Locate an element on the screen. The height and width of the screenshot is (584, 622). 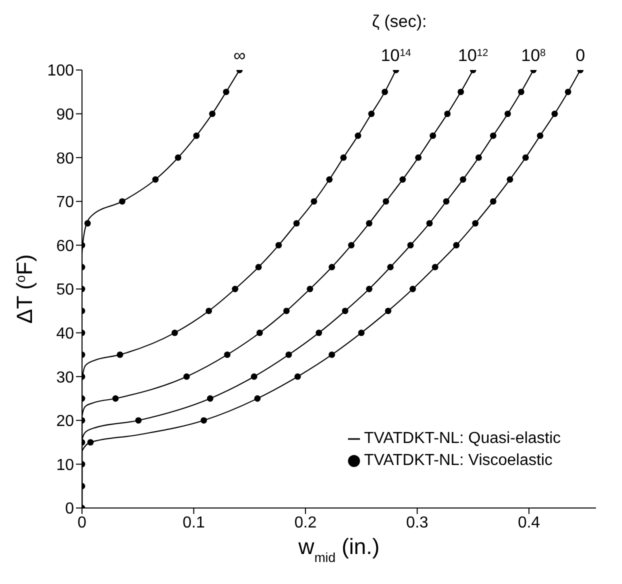
x-tick-label: 0.1 is located at coordinates (193, 523).